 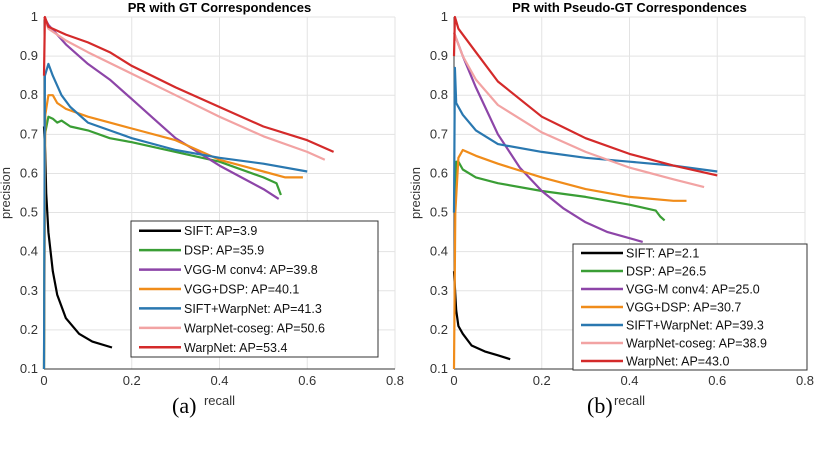 What do you see at coordinates (220, 231) in the screenshot?
I see `legend-entry: SIFT: AP=3.9` at bounding box center [220, 231].